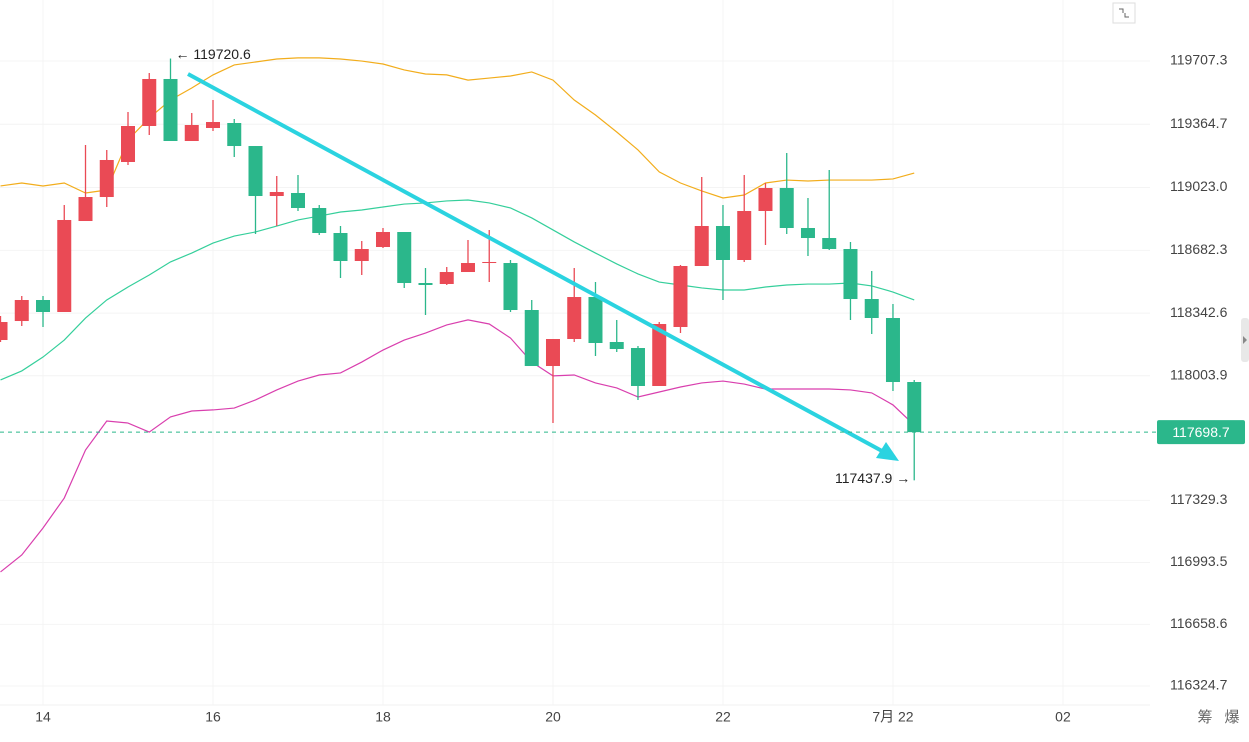 This screenshot has width=1249, height=742. What do you see at coordinates (1199, 499) in the screenshot?
I see `y-tick-label: 117329.3` at bounding box center [1199, 499].